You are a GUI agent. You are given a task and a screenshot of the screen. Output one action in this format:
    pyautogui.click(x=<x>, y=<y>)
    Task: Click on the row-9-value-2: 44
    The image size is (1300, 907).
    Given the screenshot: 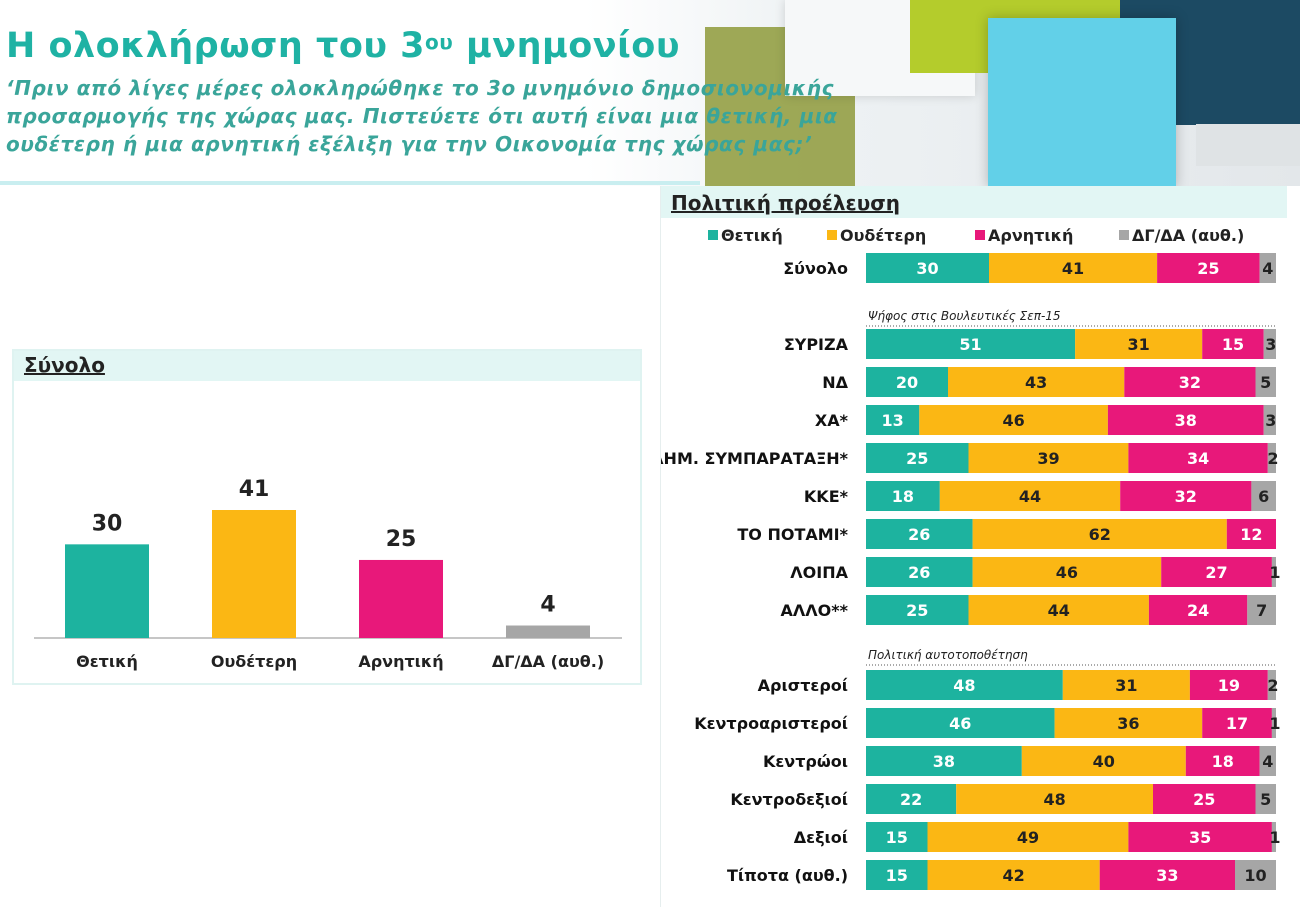 What is the action you would take?
    pyautogui.click(x=1059, y=610)
    